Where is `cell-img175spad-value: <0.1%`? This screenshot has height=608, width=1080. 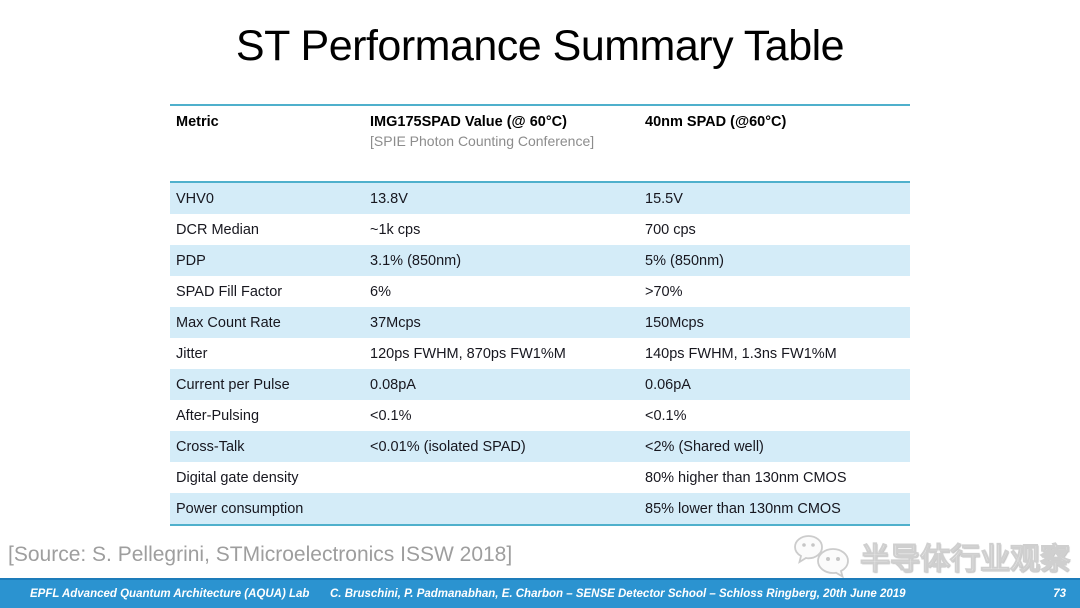 cell-img175spad-value: <0.1% is located at coordinates (391, 415).